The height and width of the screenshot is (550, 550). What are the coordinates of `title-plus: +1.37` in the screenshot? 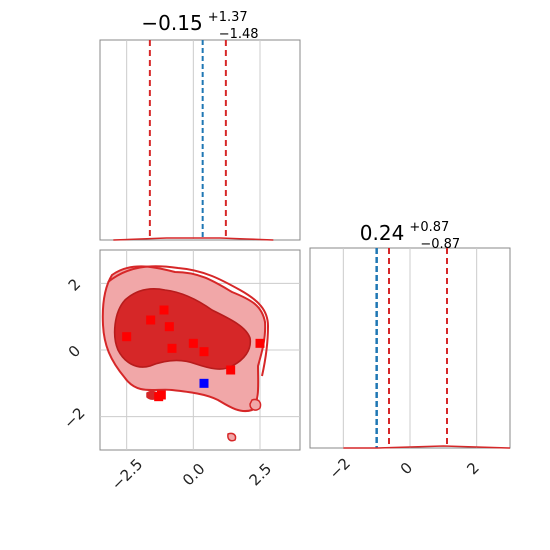 It's located at (228, 17).